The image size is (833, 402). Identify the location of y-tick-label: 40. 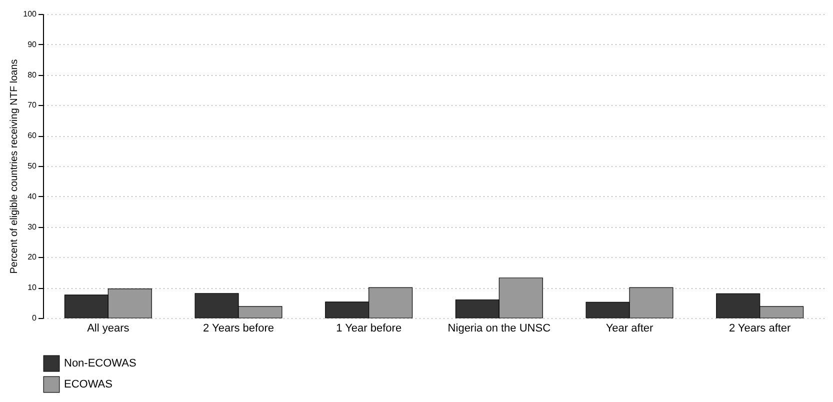
(33, 196).